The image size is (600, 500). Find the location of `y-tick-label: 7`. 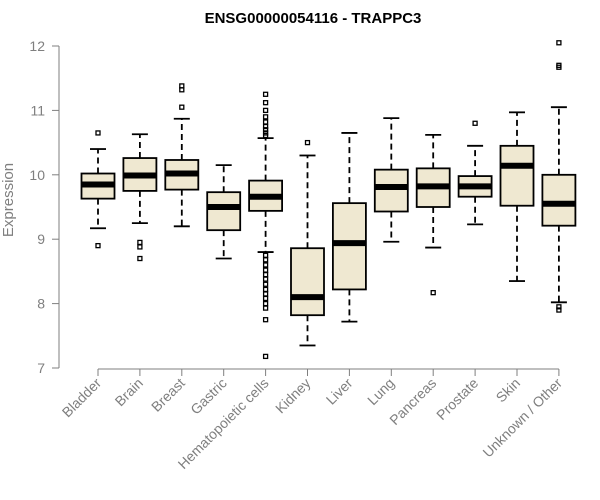

y-tick-label: 7 is located at coordinates (41, 368).